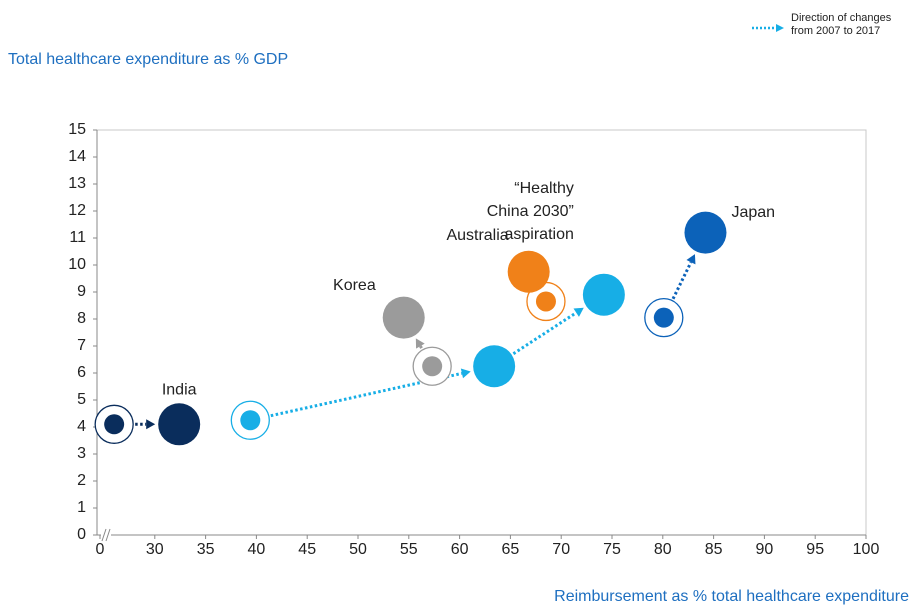 The height and width of the screenshot is (606, 923). What do you see at coordinates (506, 274) in the screenshot?
I see `series: Australia` at bounding box center [506, 274].